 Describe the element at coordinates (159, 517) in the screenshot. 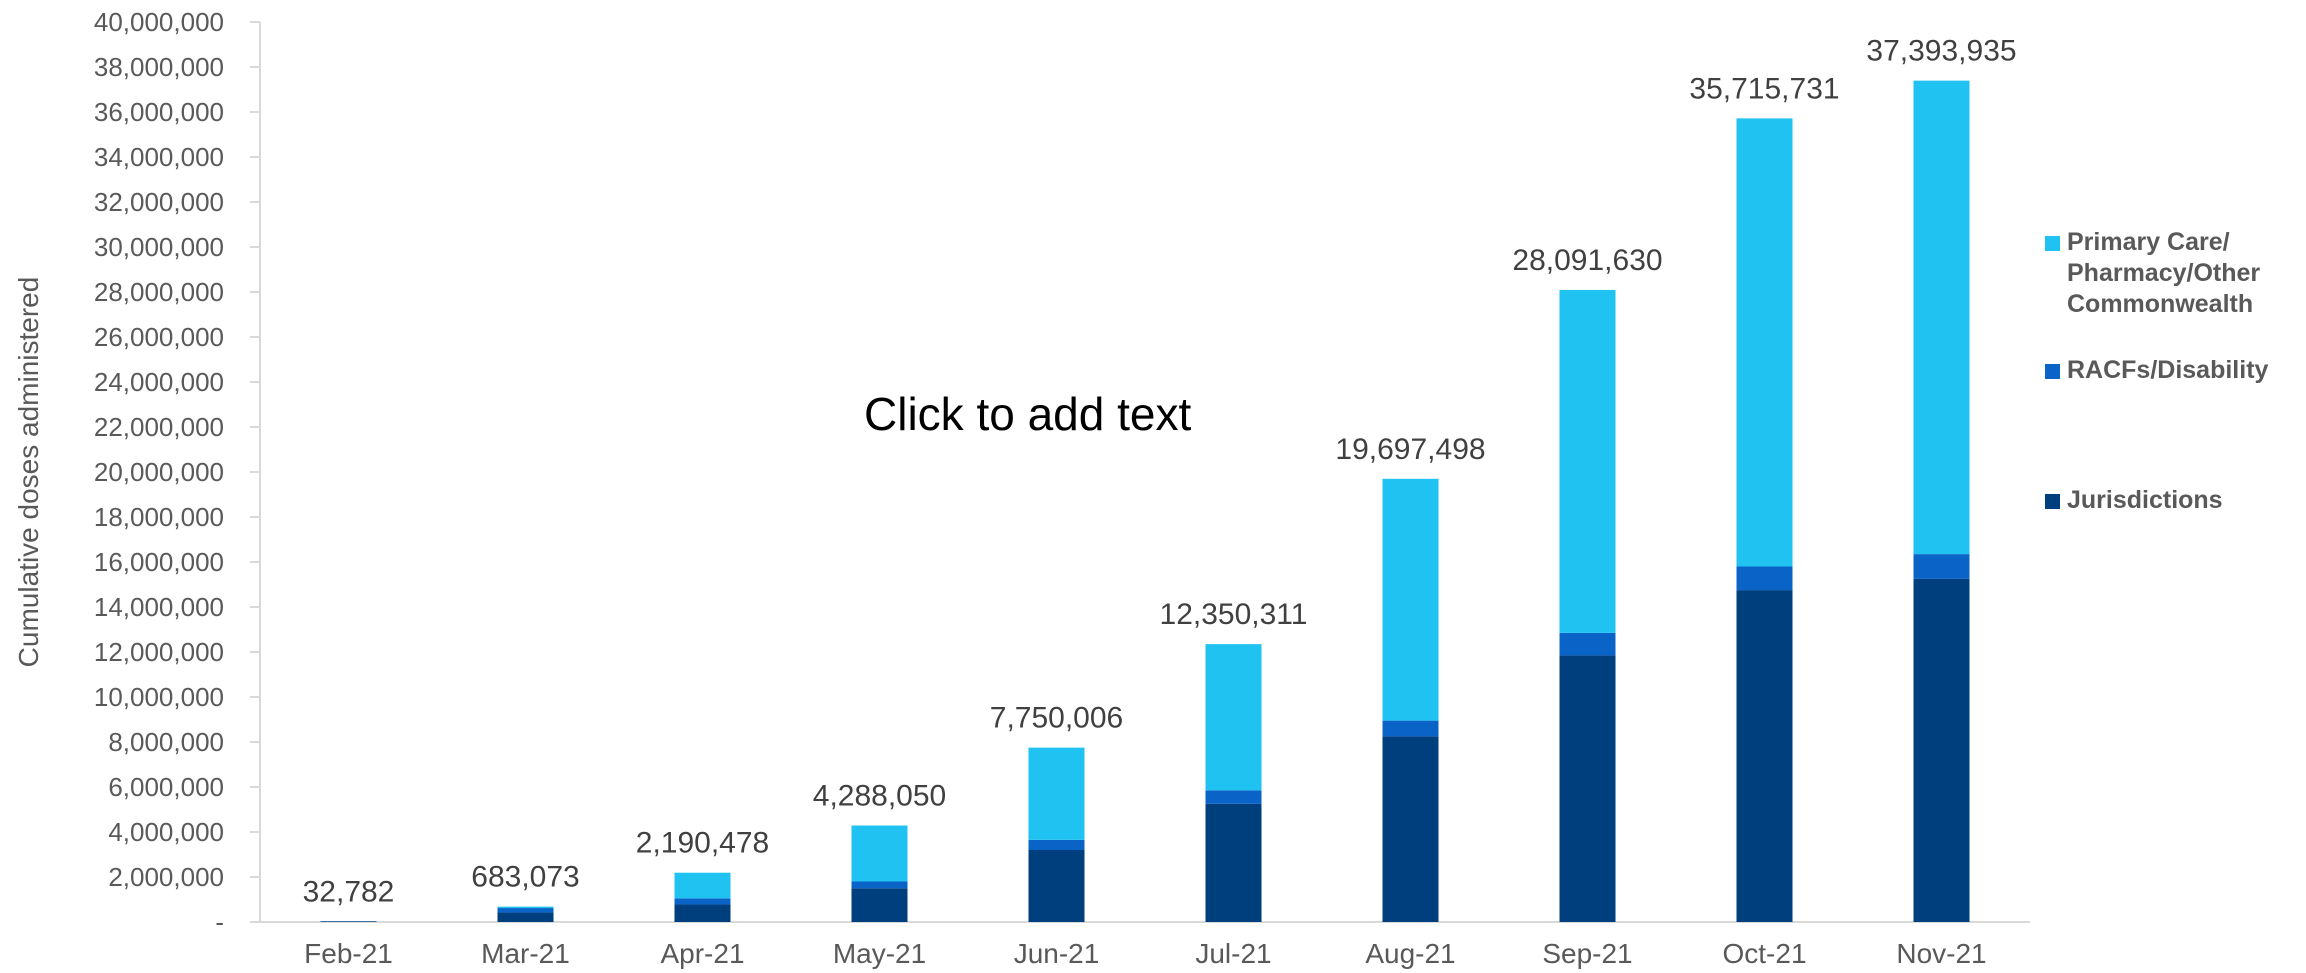

I see `y-tick-label: 18,000,000` at that location.